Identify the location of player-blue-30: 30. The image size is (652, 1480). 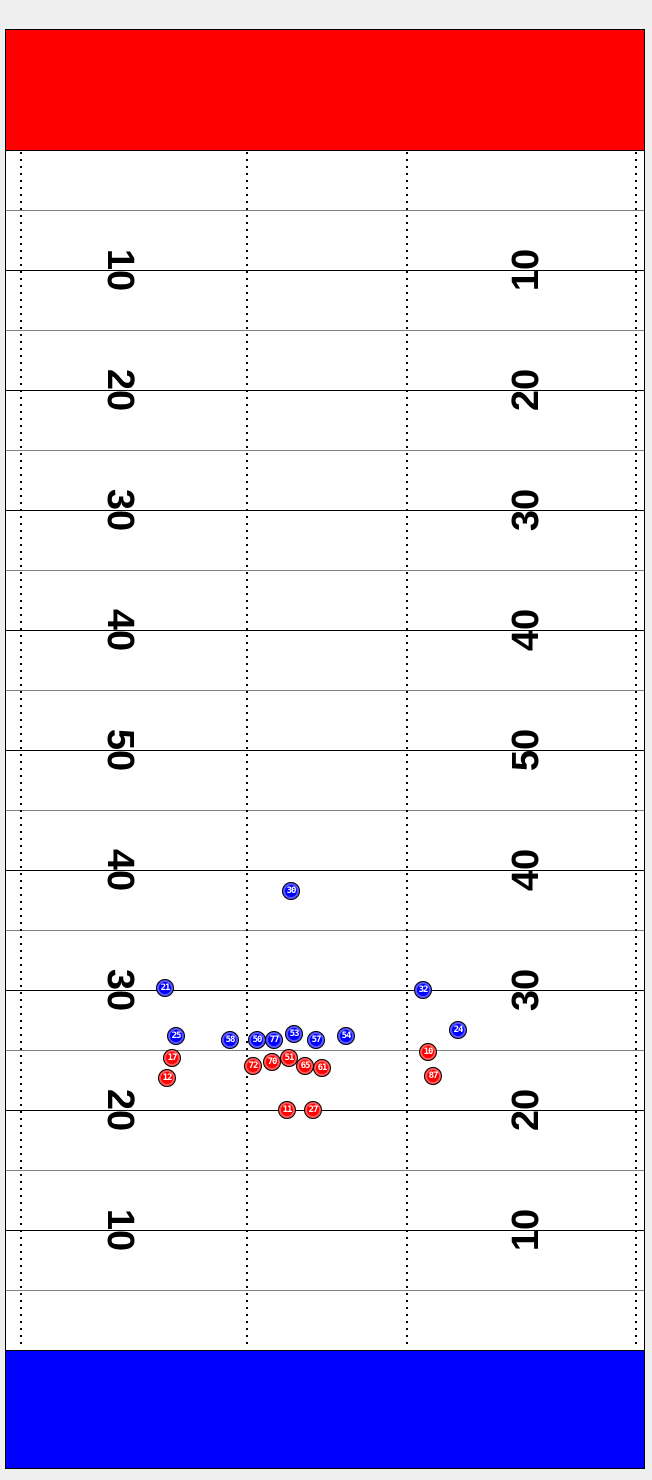
(291, 891).